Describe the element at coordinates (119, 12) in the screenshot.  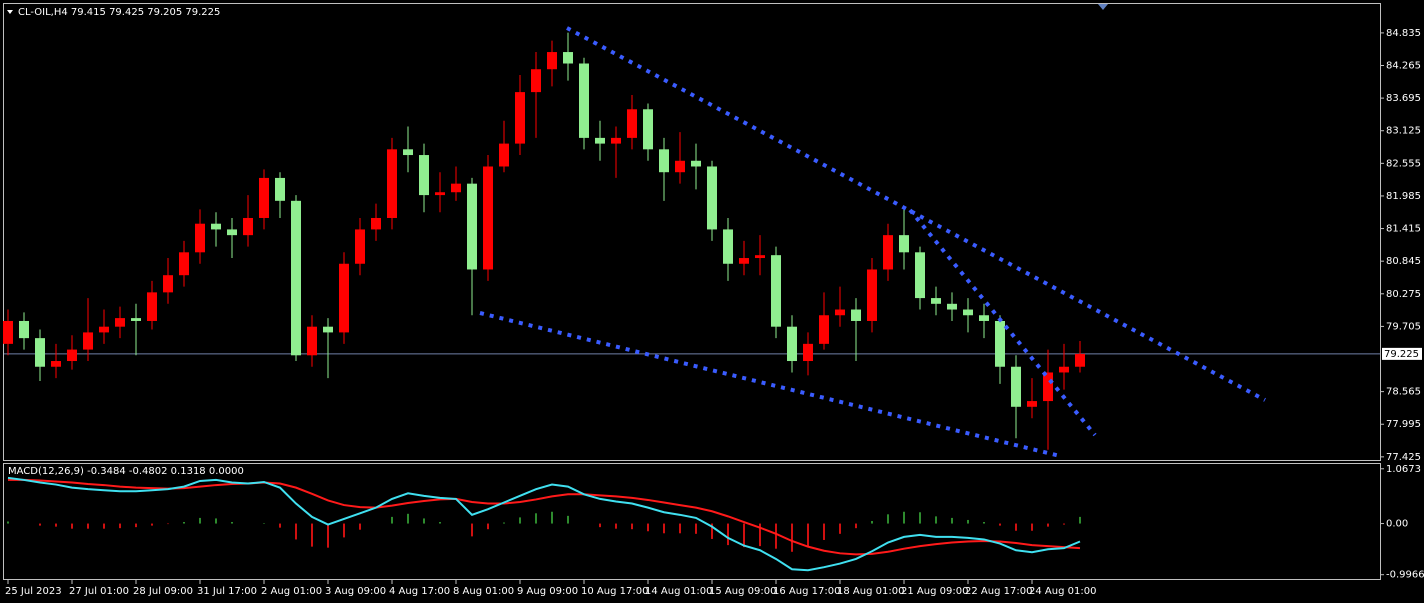
I see `price-title: CL-OIL,H4 79.415 79.425 79.205 79.225` at that location.